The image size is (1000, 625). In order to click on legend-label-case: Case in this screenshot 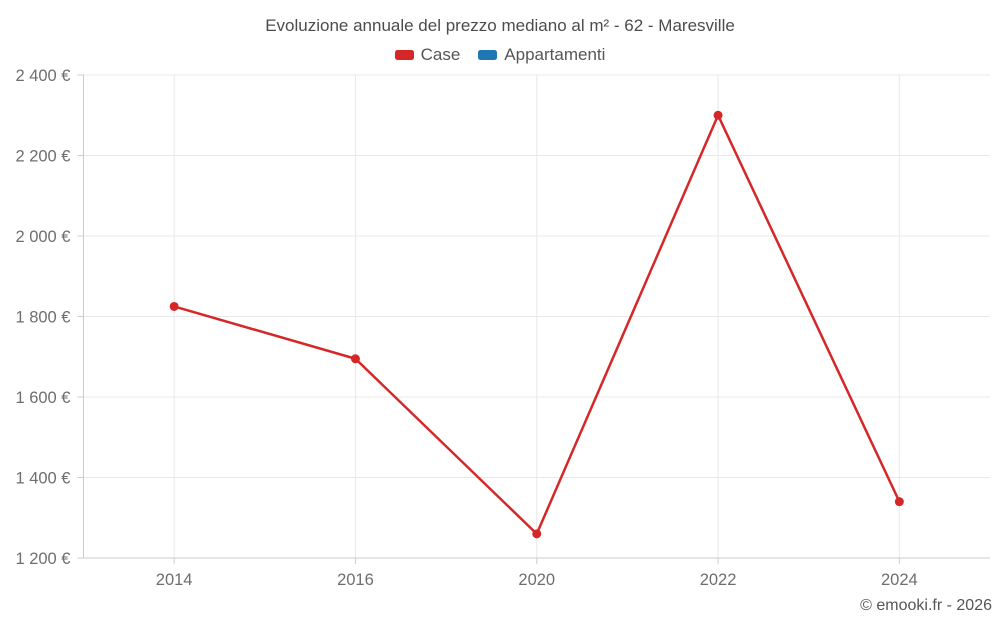, I will do `click(440, 54)`.